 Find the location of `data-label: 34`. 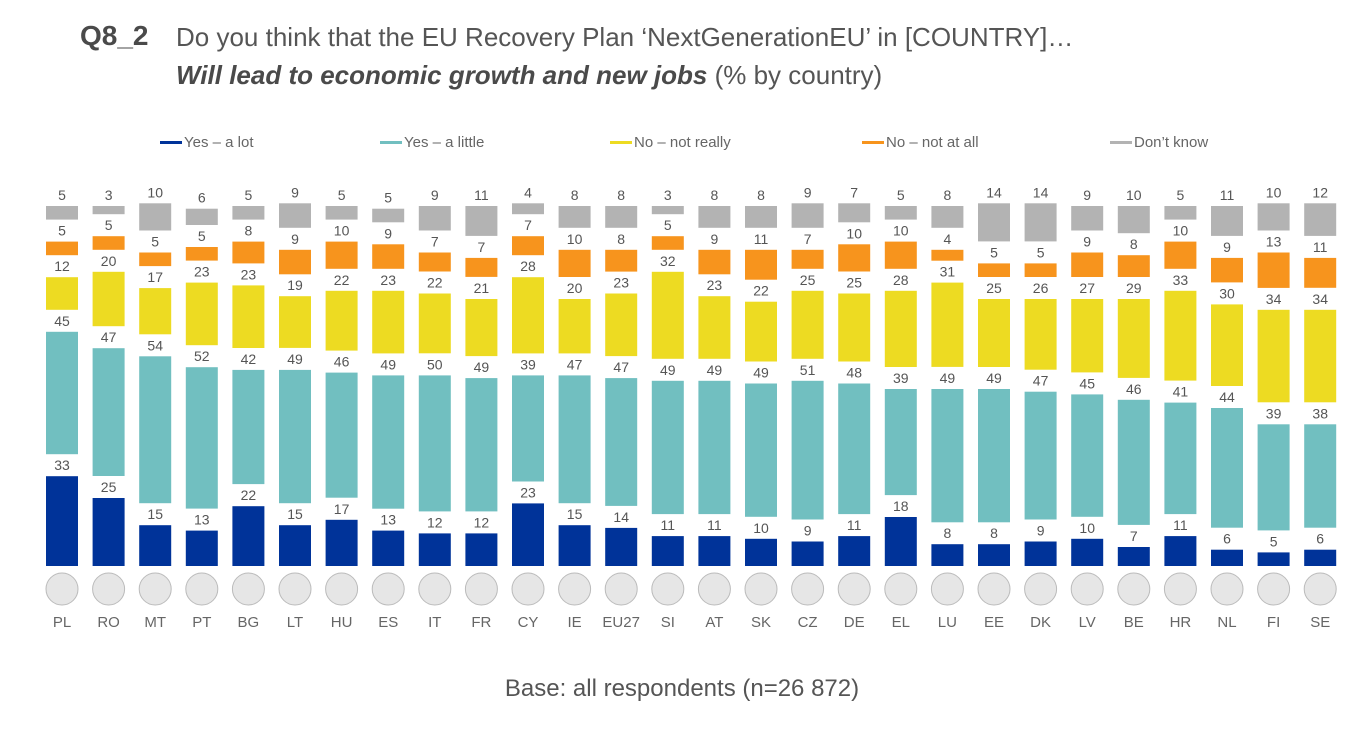

data-label: 34 is located at coordinates (1274, 299).